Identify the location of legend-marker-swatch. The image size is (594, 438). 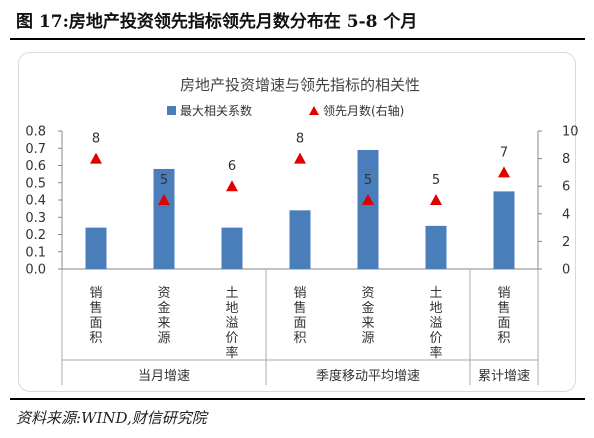
(314, 110).